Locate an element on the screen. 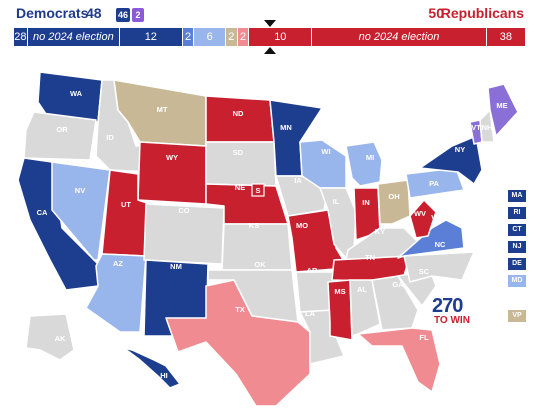  state-hi is located at coordinates (152, 368).